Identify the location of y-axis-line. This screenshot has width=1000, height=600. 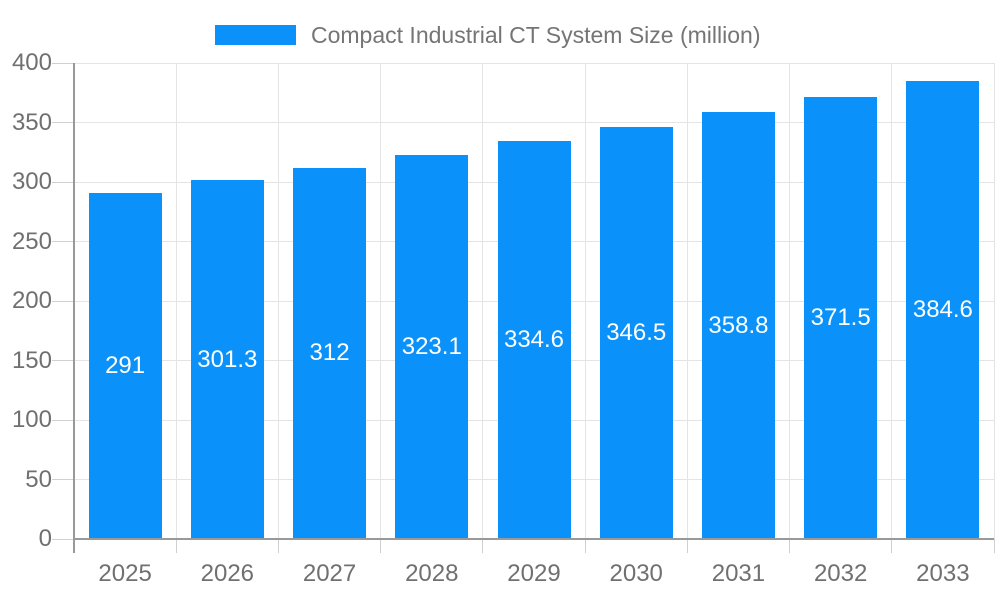
(74, 308).